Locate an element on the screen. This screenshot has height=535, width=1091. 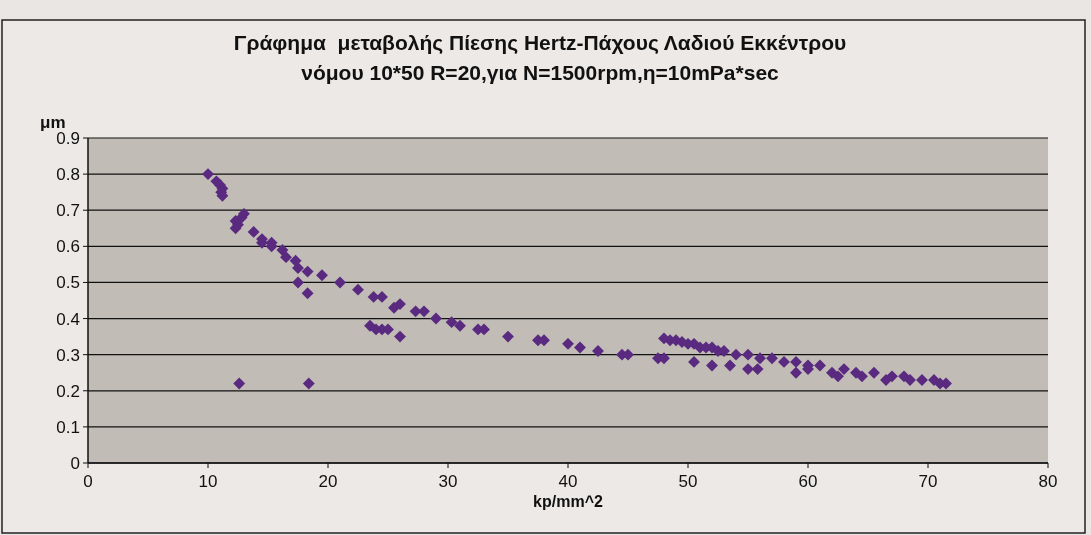
y-tick-label: 0.1 is located at coordinates (68, 427).